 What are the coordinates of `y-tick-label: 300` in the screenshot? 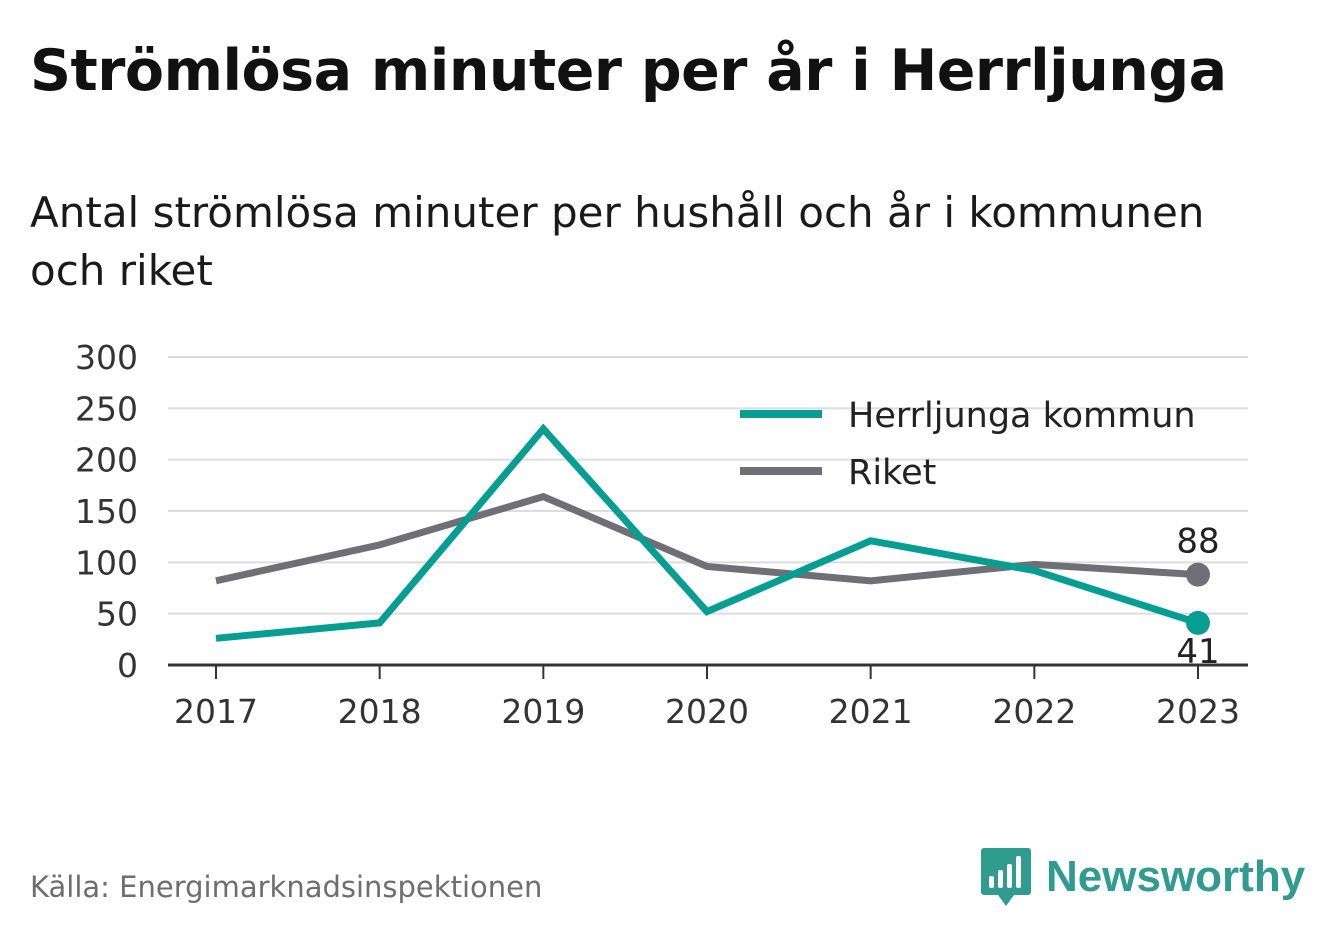 It's located at (106, 357).